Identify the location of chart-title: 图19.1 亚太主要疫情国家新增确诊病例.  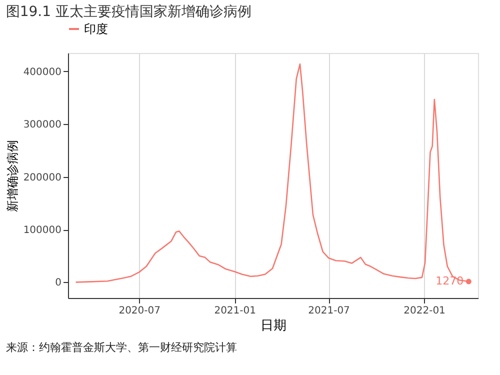
(129, 12).